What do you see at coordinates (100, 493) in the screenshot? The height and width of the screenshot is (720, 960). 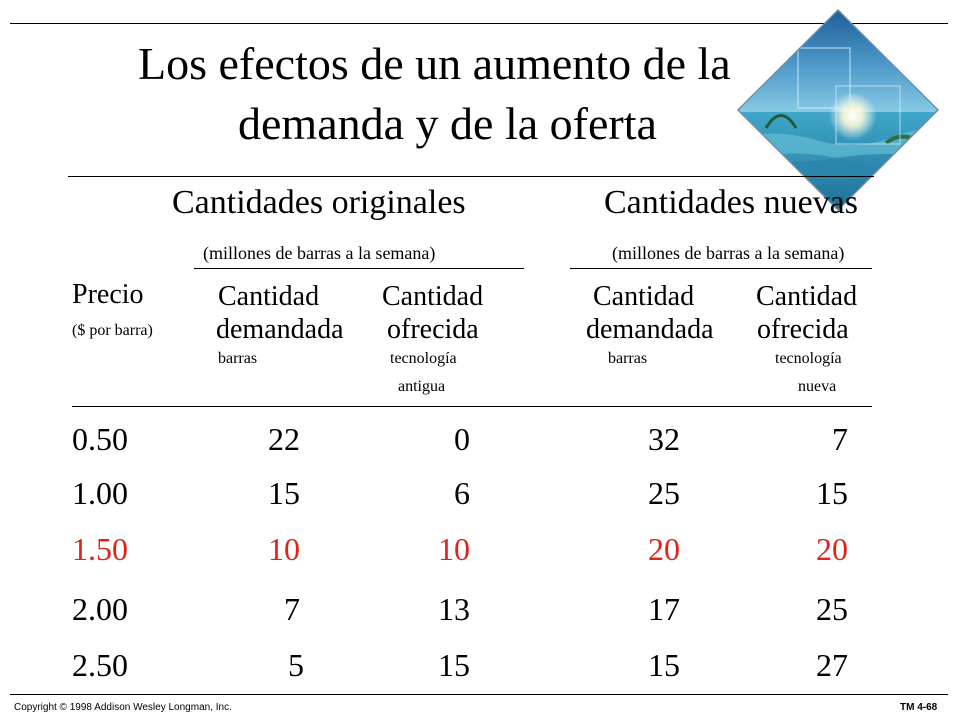 I see `price-cell: 1.00` at bounding box center [100, 493].